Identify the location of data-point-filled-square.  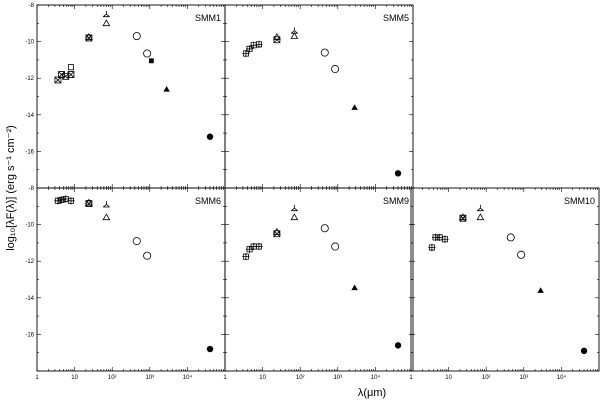
(151, 61).